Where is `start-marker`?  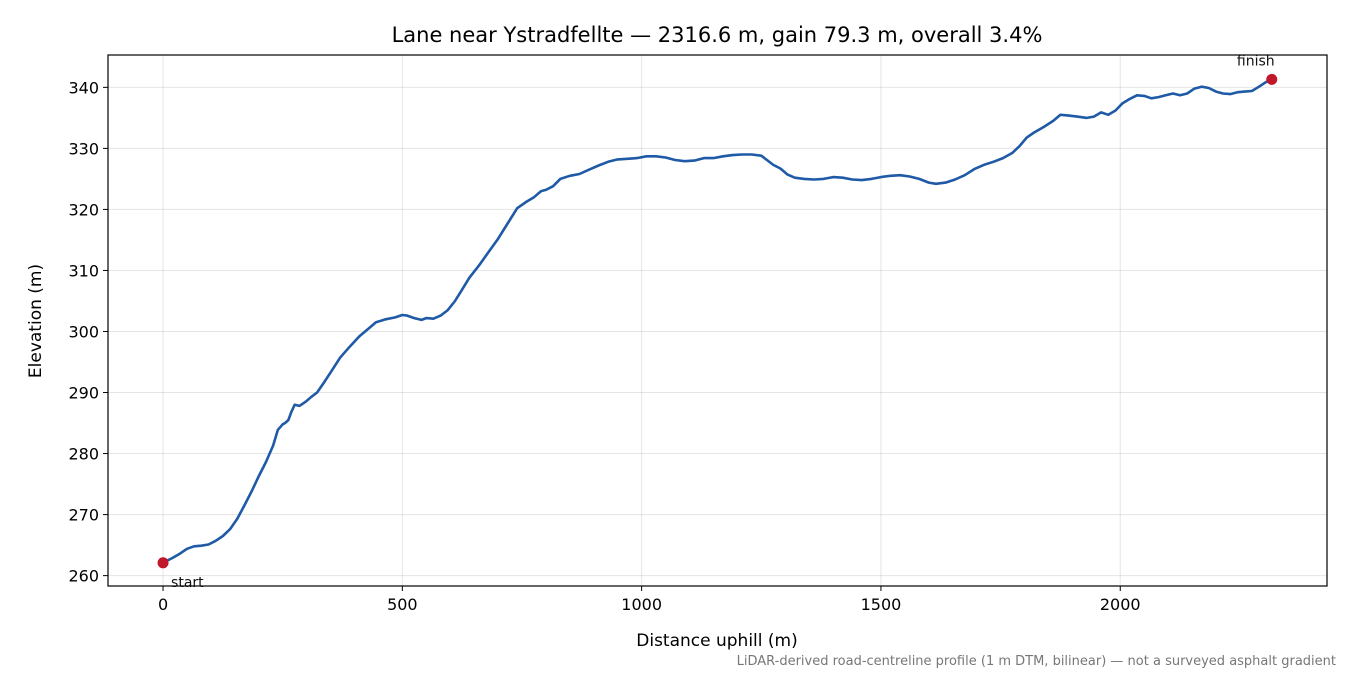
start-marker is located at coordinates (163, 563).